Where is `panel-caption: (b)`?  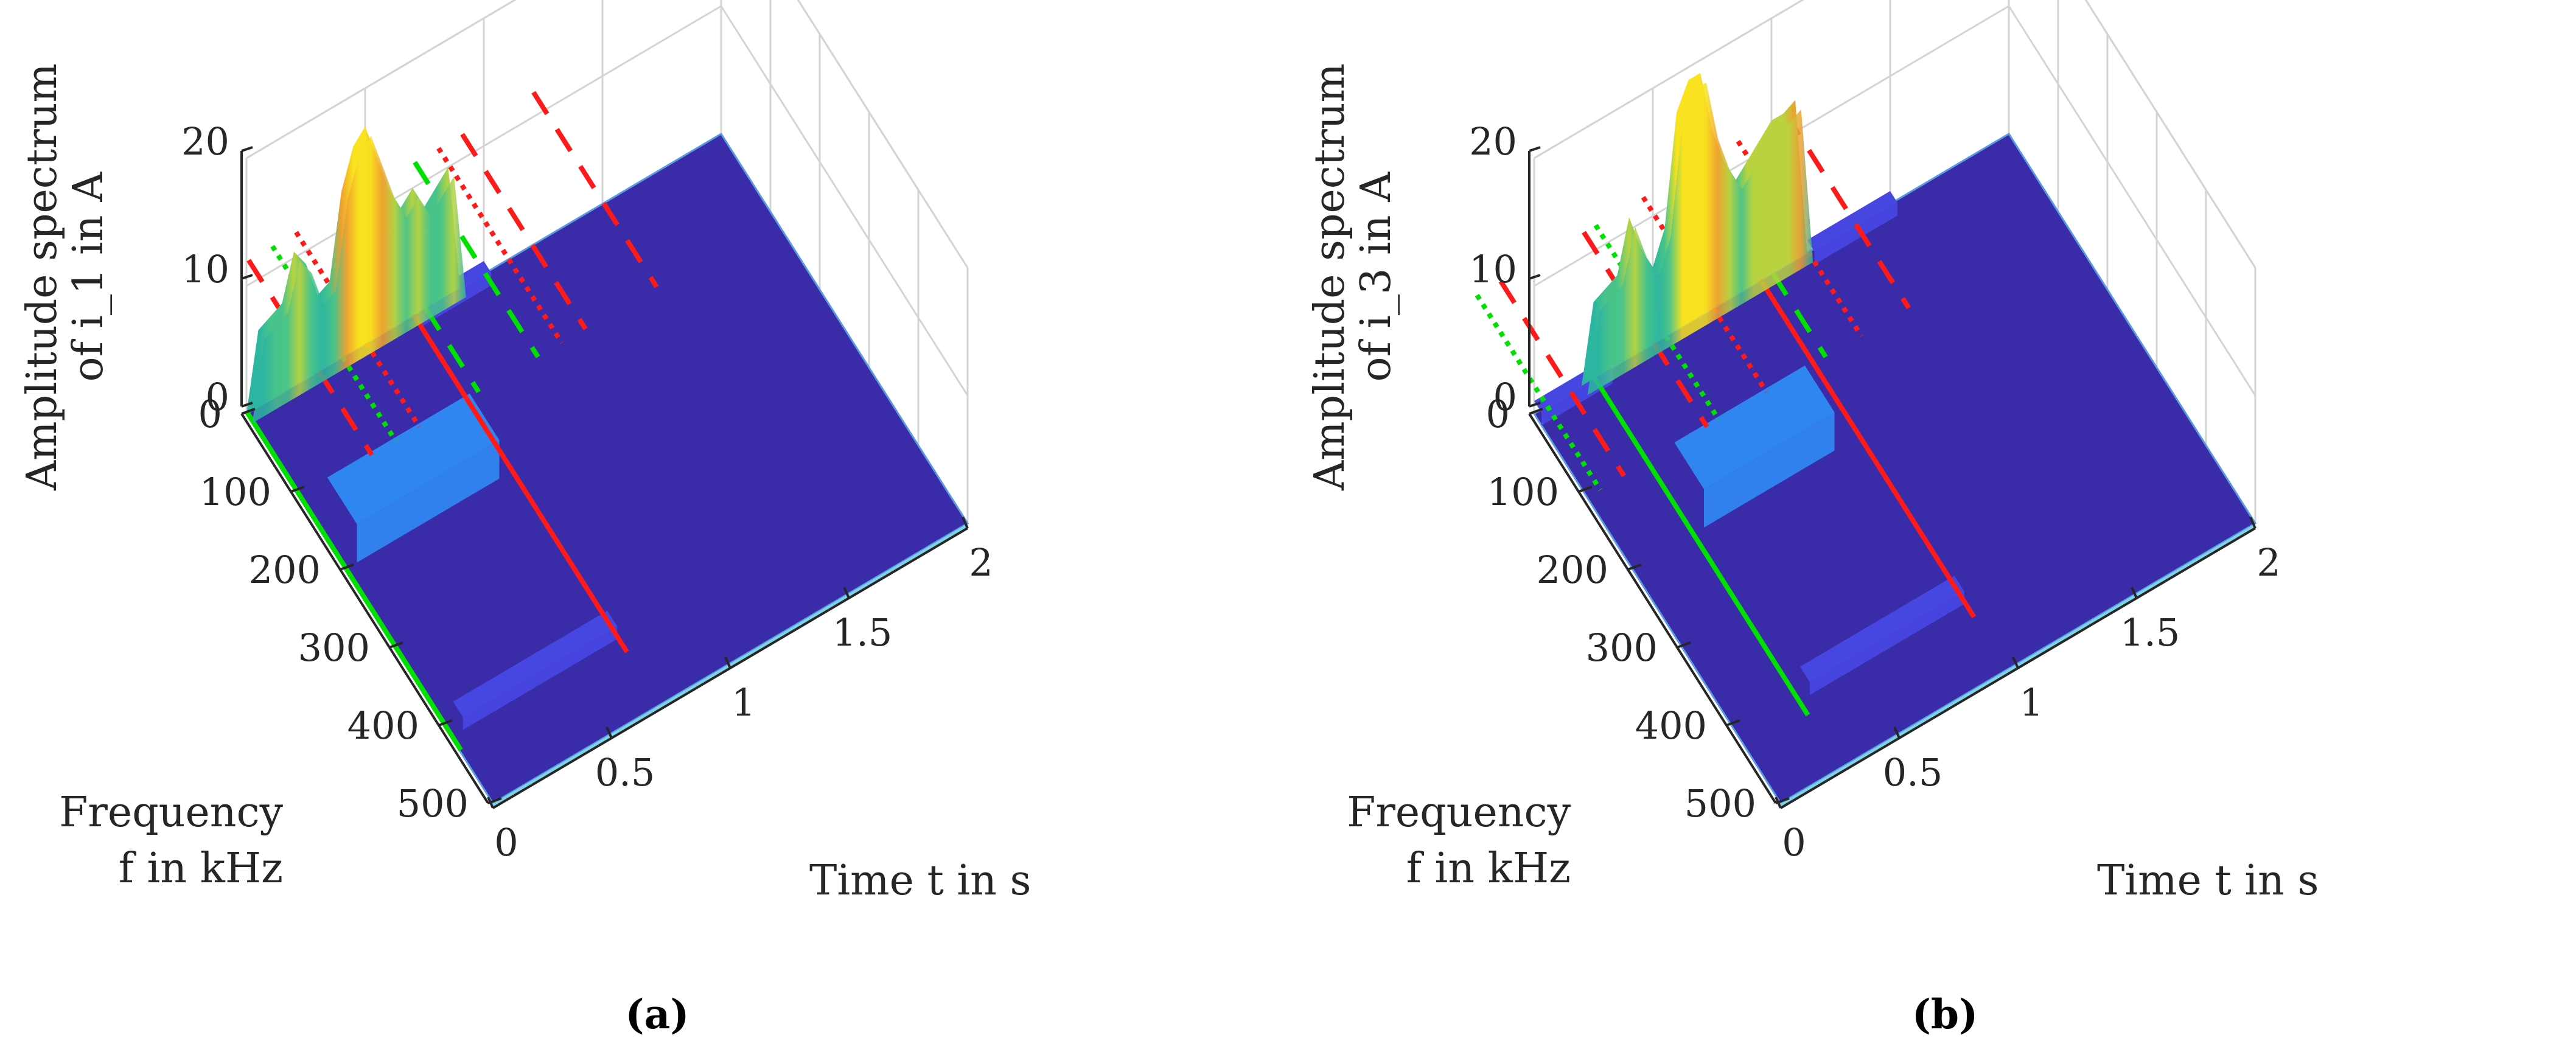
panel-caption: (b) is located at coordinates (1945, 1014).